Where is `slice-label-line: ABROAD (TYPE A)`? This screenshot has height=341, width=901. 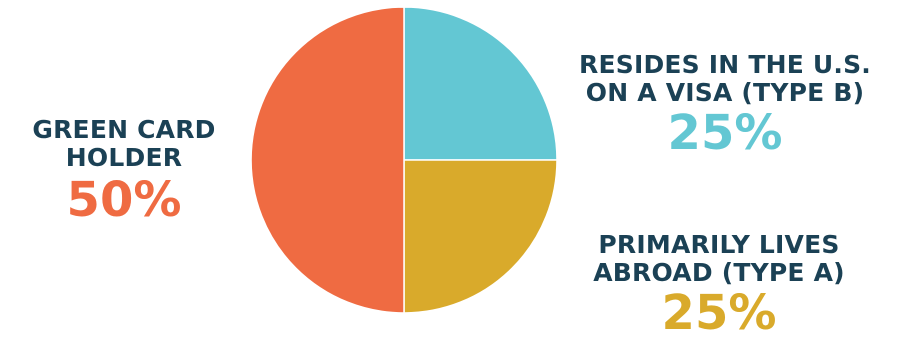 slice-label-line: ABROAD (TYPE A) is located at coordinates (719, 272).